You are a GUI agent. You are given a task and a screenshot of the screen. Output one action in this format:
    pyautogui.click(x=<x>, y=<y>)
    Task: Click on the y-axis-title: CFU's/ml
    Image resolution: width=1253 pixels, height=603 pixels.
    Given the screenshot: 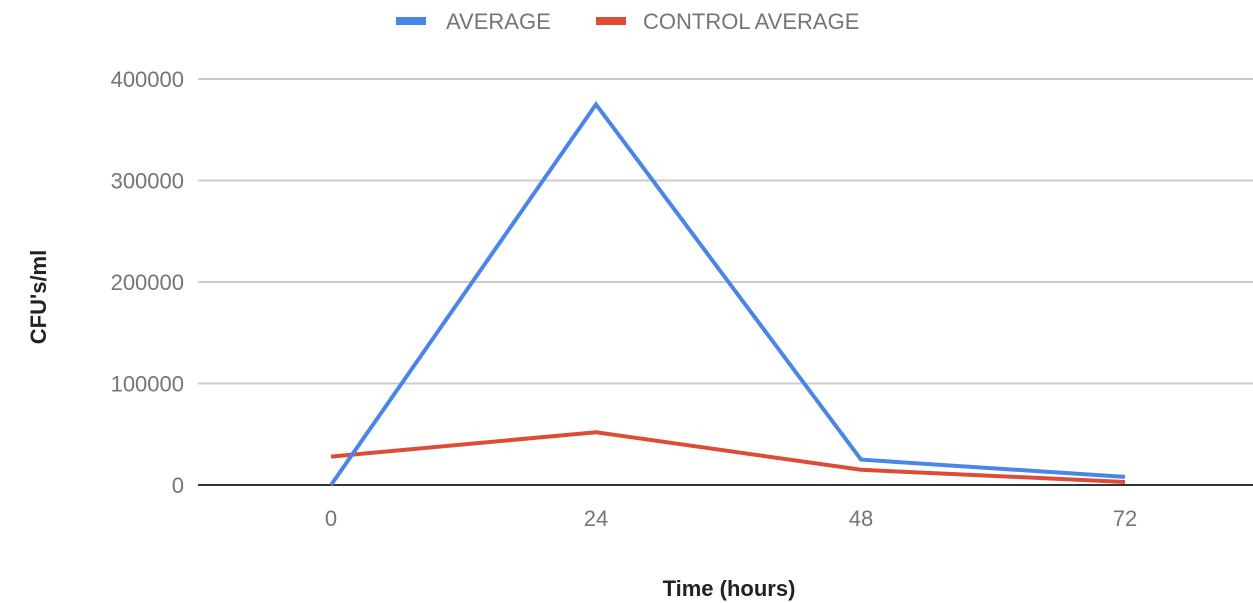 What is the action you would take?
    pyautogui.click(x=38, y=297)
    